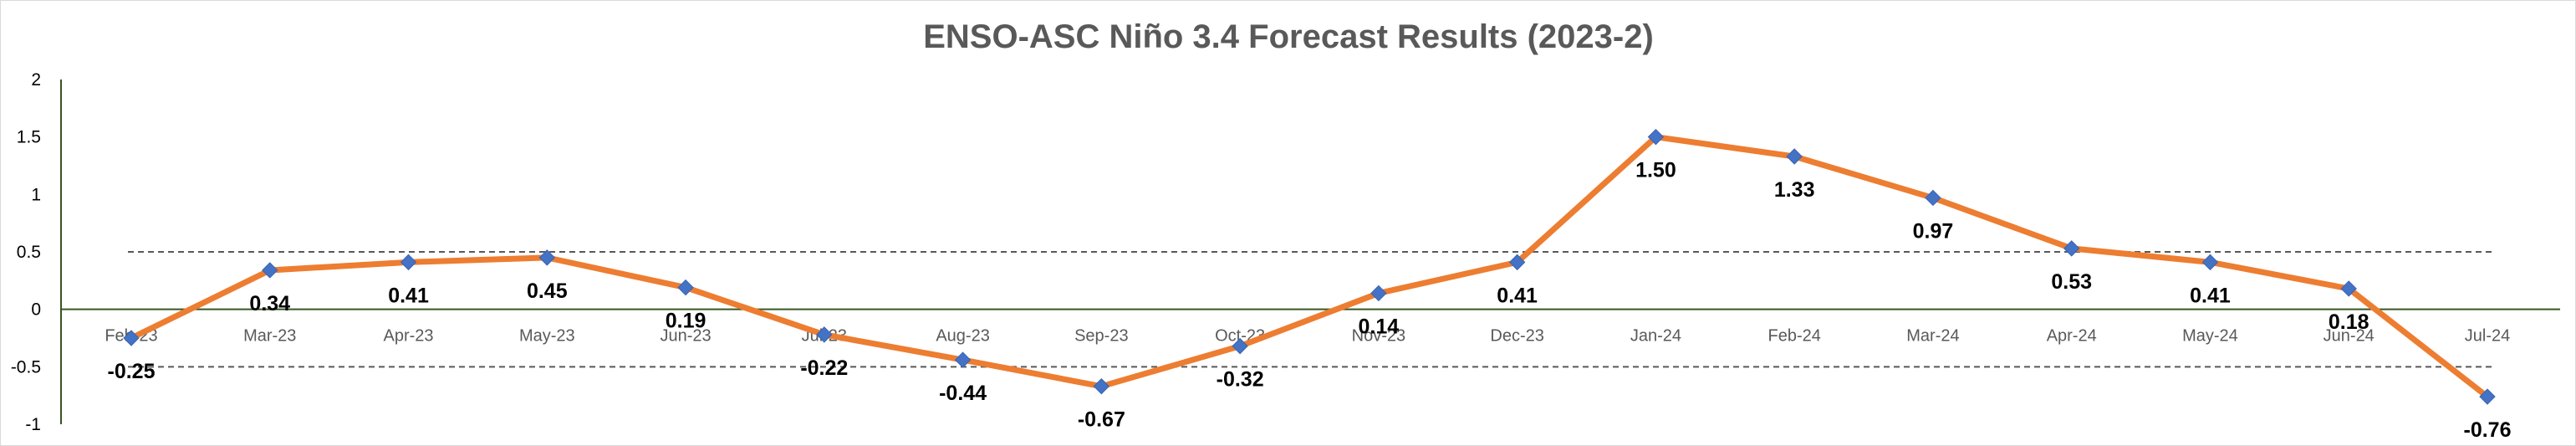  Describe the element at coordinates (1241, 380) in the screenshot. I see `data-label: -0.32` at that location.